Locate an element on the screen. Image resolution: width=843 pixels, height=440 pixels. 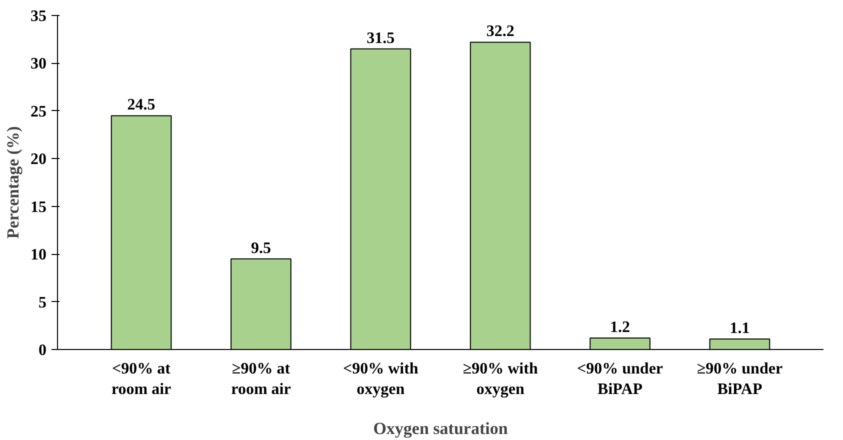
data-label: 1.2 is located at coordinates (620, 327).